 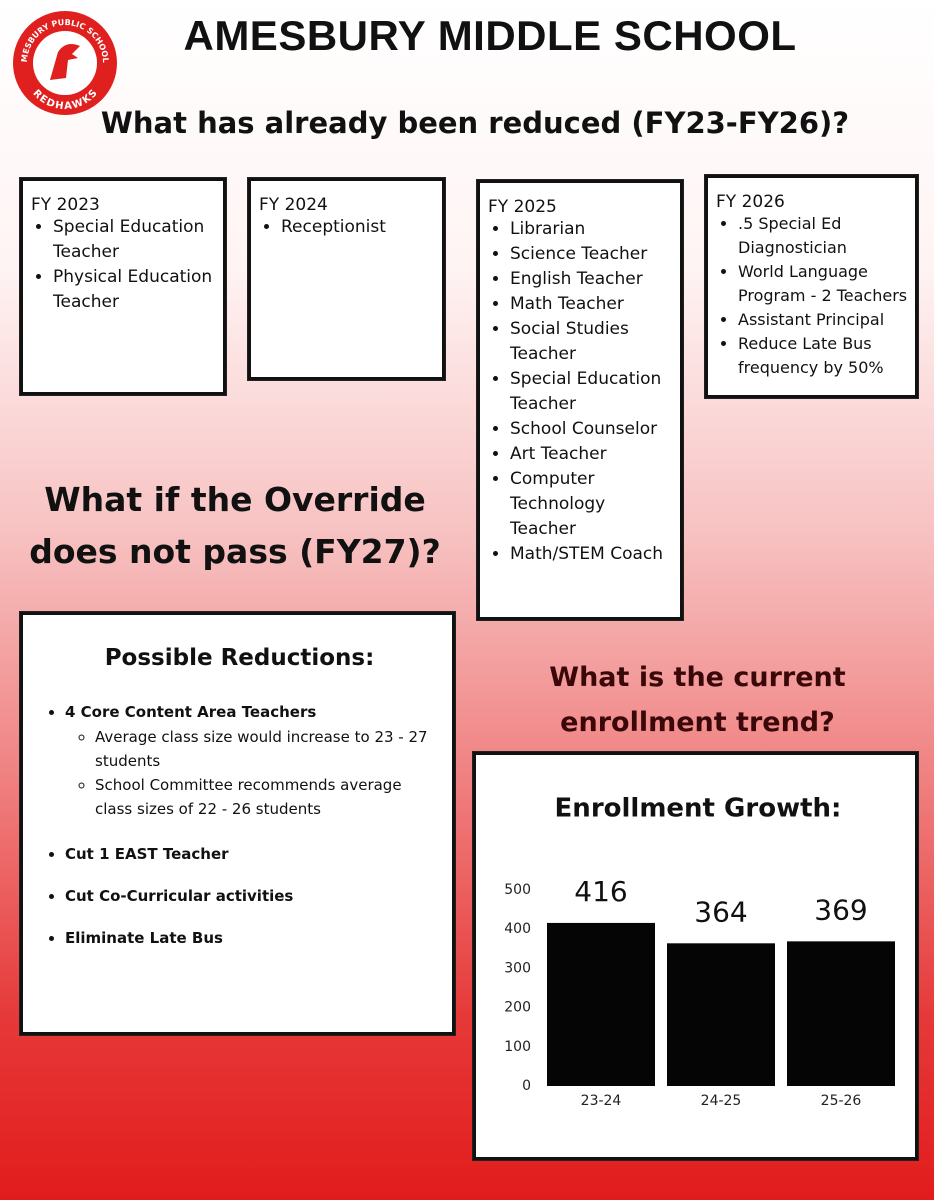 I want to click on fy-year: FY 2023, so click(x=65, y=205).